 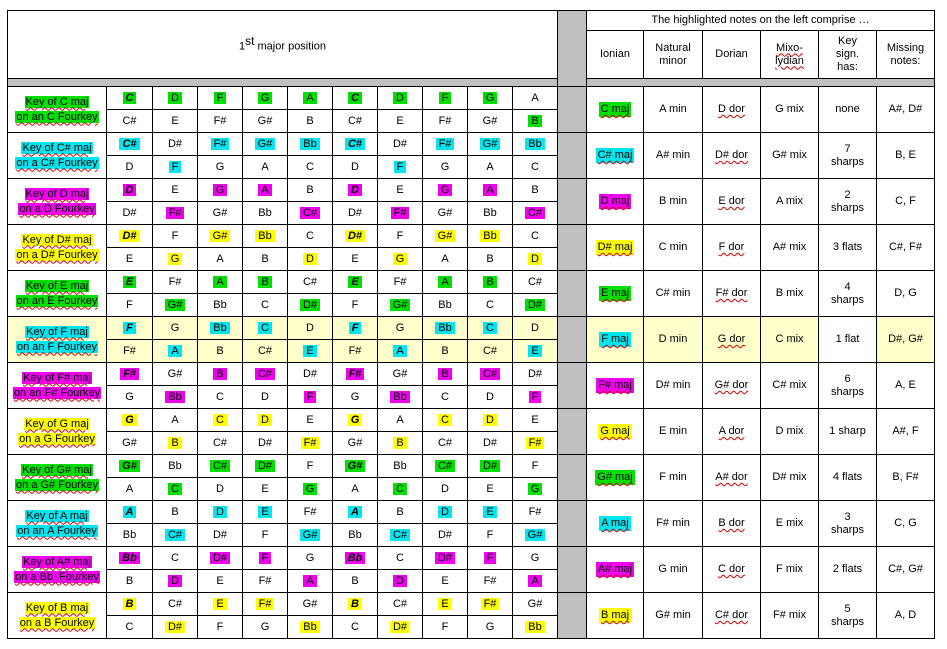 I want to click on ionian-cell: G# maj, so click(x=615, y=477).